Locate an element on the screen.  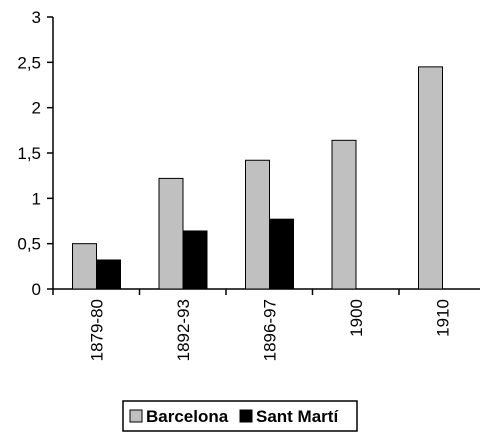
x-tick-label: 1879-80 is located at coordinates (96, 330).